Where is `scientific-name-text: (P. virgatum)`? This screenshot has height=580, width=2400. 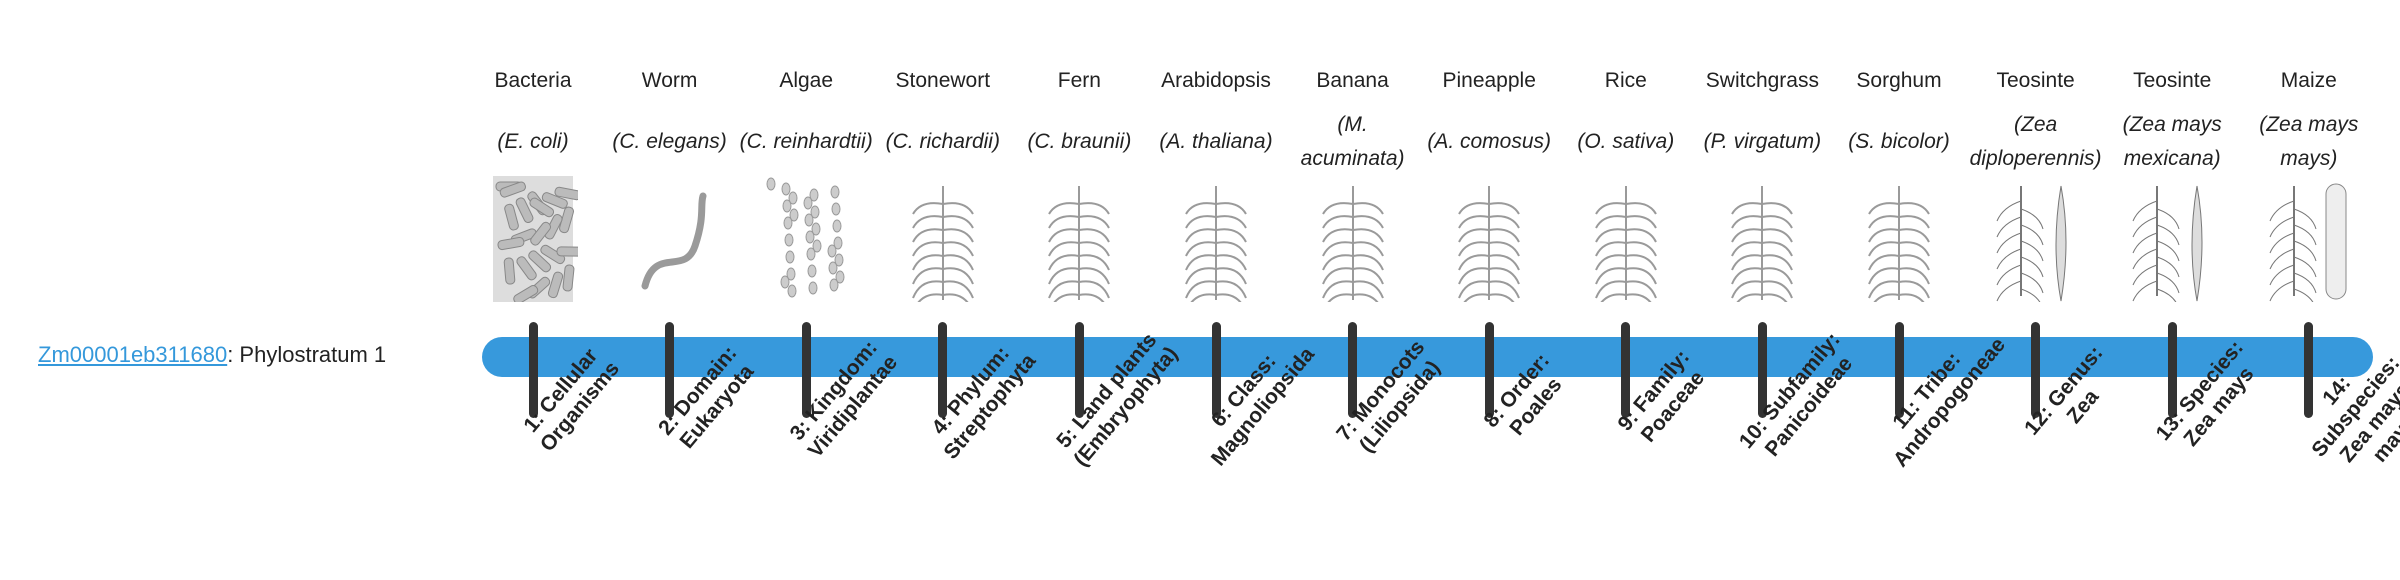 scientific-name-text: (P. virgatum) is located at coordinates (1762, 141).